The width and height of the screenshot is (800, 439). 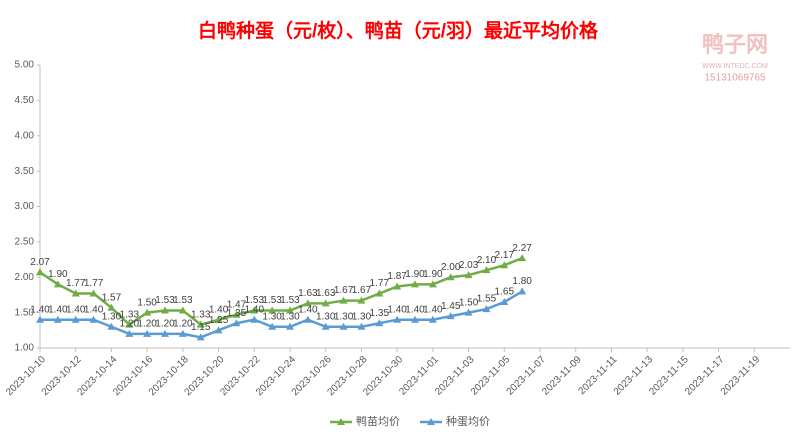 I want to click on data-label: 1.45, so click(x=451, y=306).